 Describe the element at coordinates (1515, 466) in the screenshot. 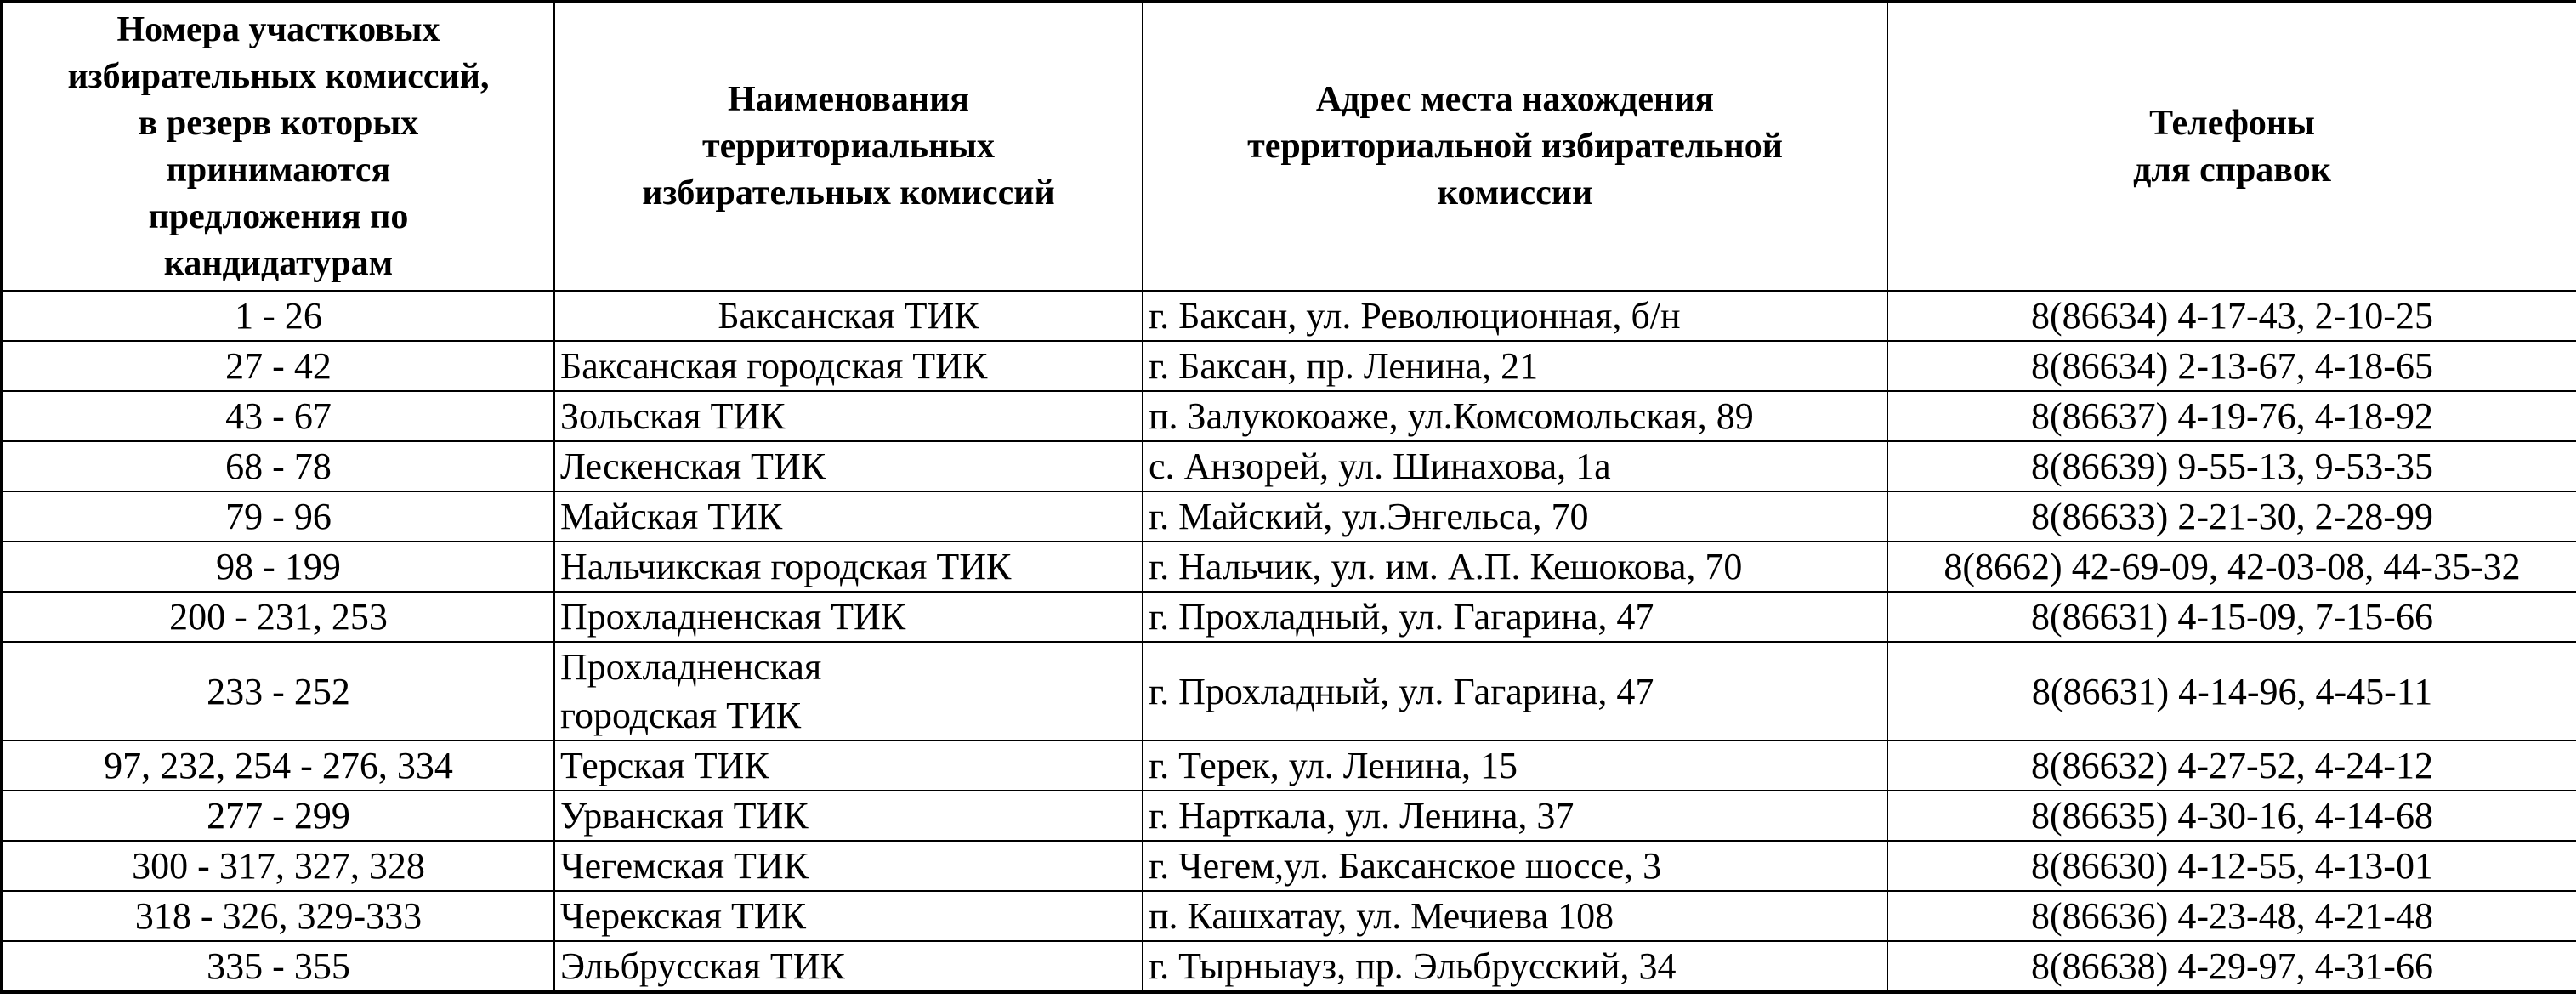

I see `cell-address: с. Анзорей, ул. Шинахова, 1а` at that location.